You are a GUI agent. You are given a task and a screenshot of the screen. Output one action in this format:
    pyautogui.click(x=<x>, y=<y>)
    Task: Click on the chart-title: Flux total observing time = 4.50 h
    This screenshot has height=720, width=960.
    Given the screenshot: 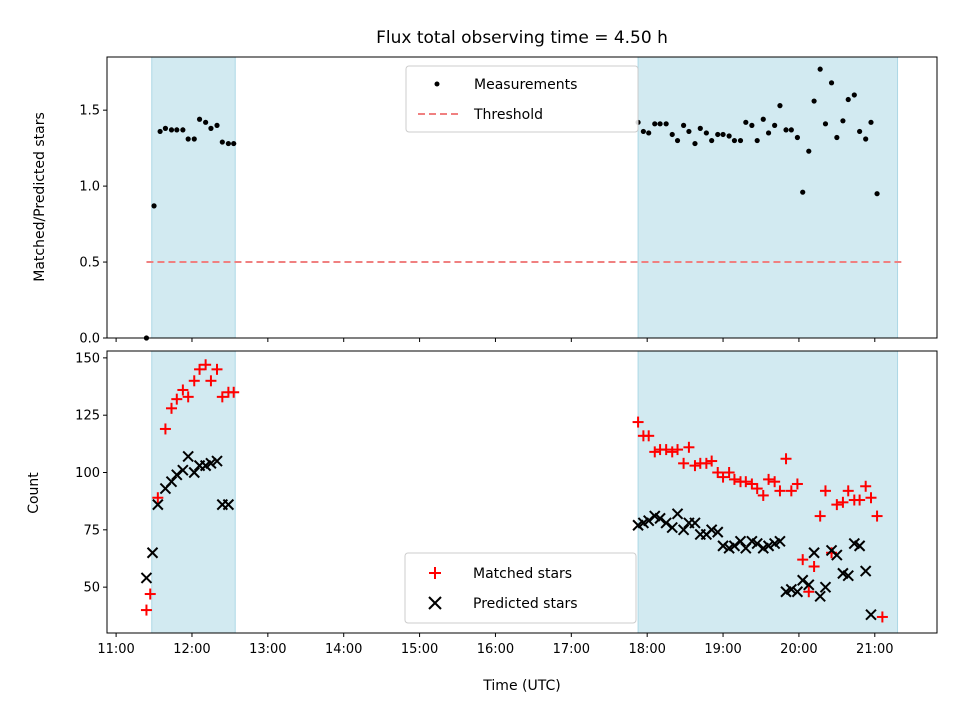 What is the action you would take?
    pyautogui.click(x=522, y=38)
    